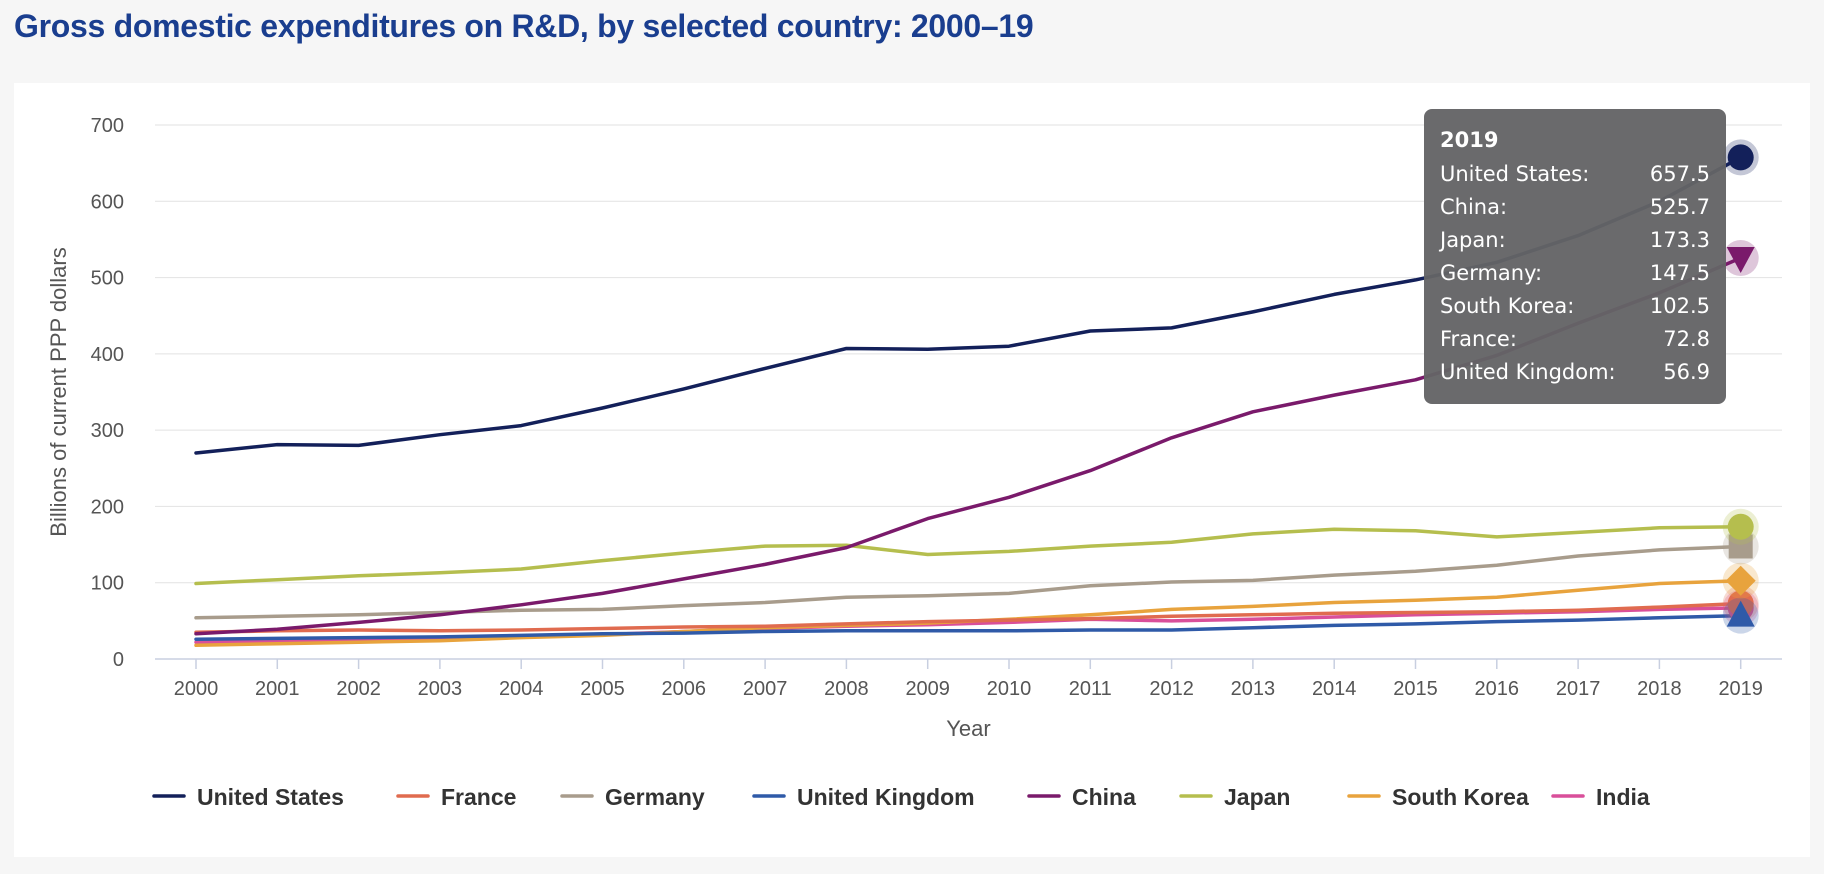  Describe the element at coordinates (1575, 240) in the screenshot. I see `tooltip-row: Japan: 173.3` at that location.